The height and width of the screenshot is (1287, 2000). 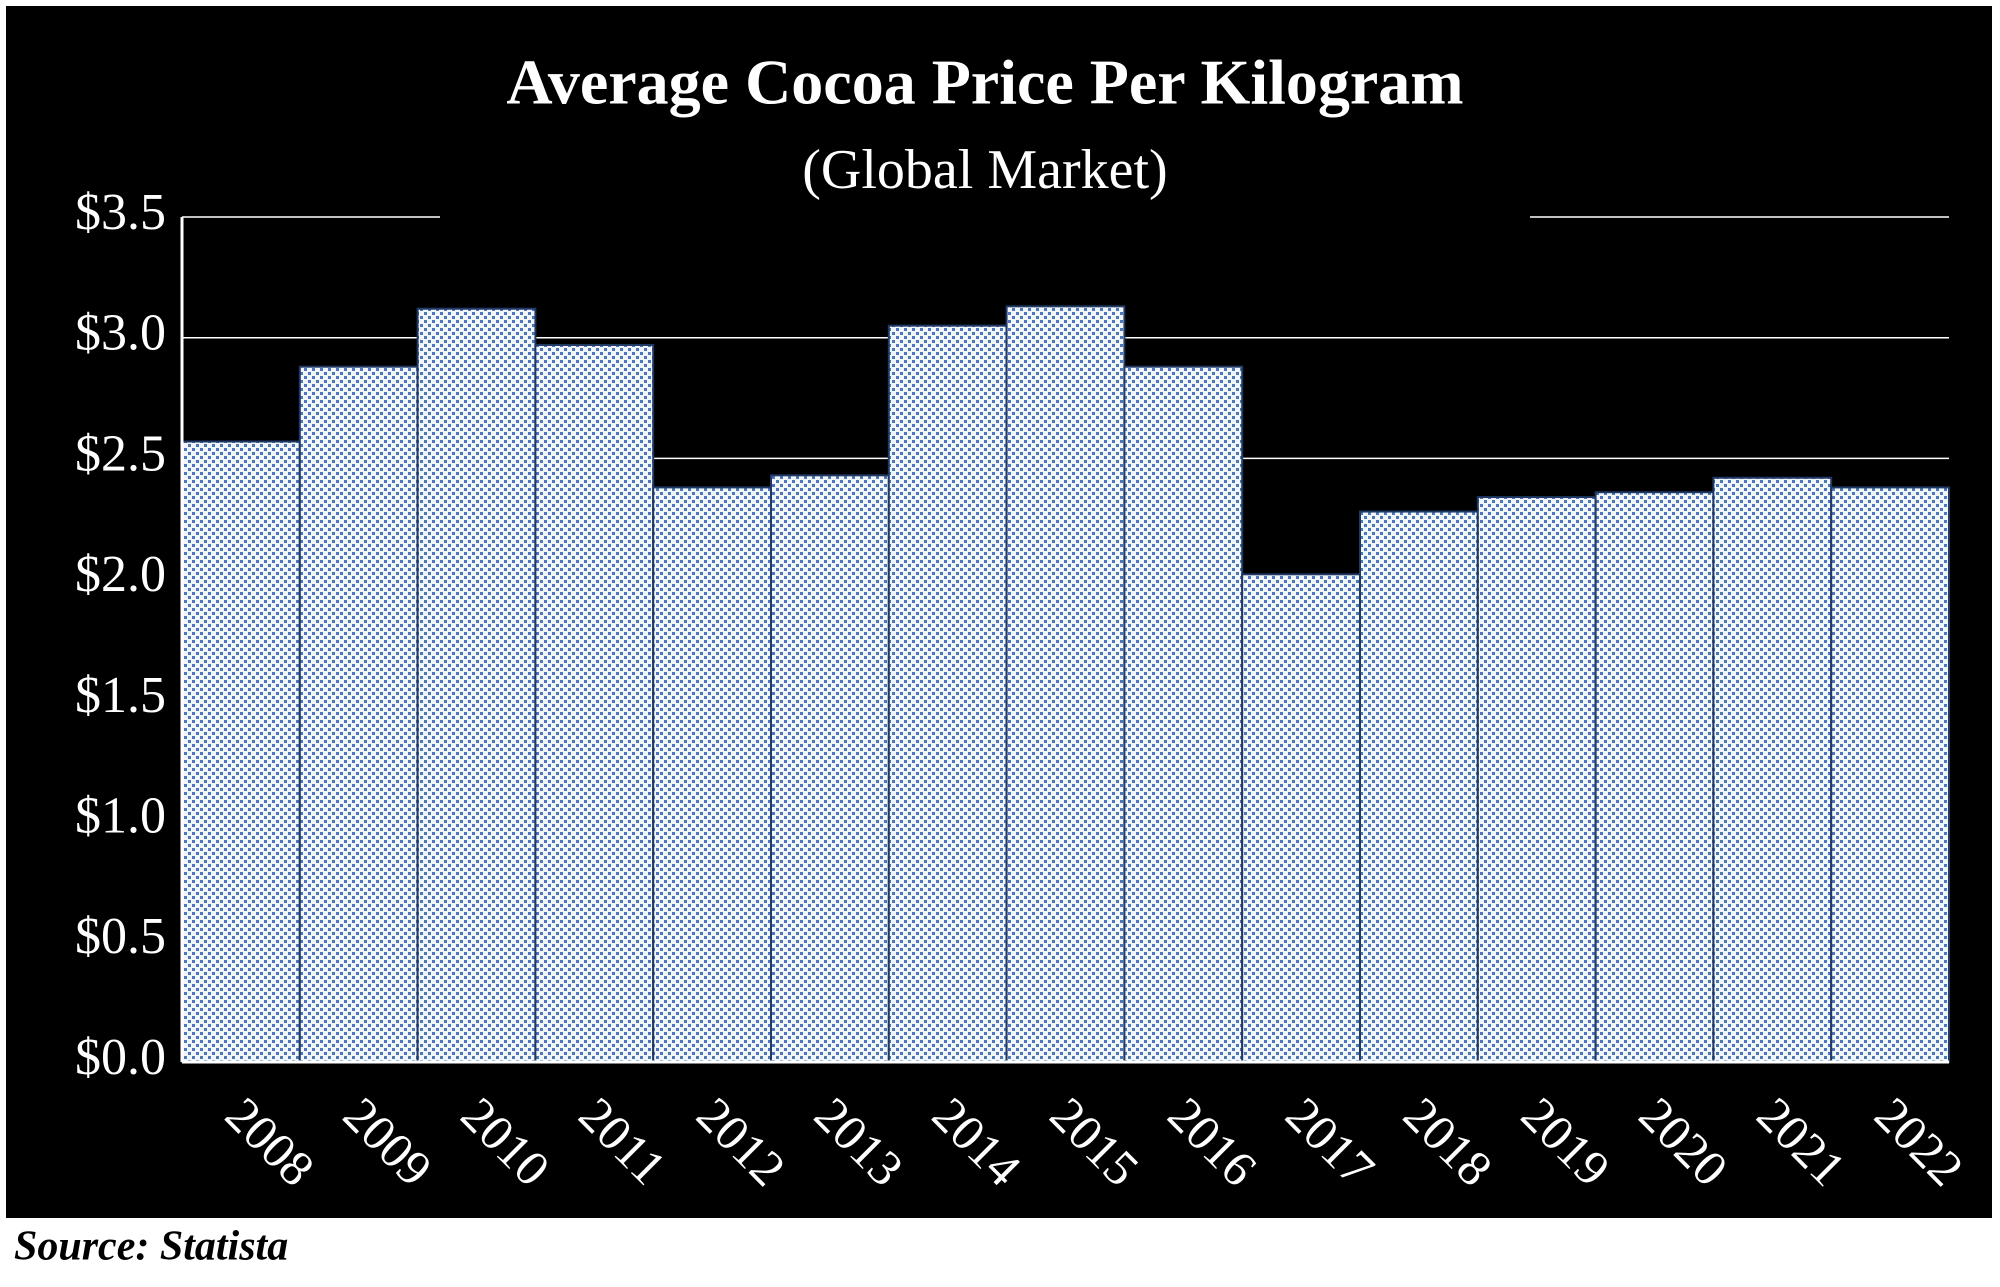 What do you see at coordinates (151, 1247) in the screenshot?
I see `source-note: Source: Statista` at bounding box center [151, 1247].